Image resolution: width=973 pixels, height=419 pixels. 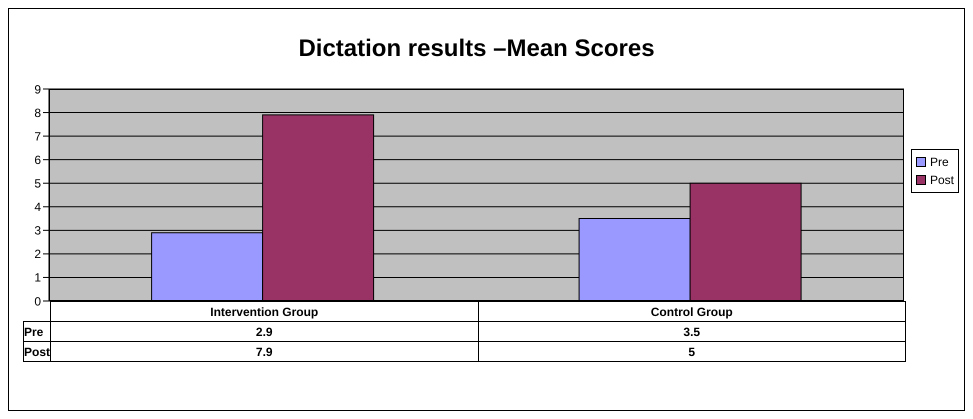 I want to click on data-label: 3.5, so click(x=692, y=332).